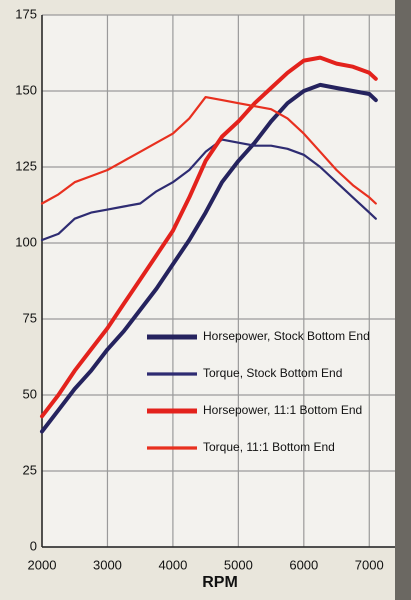  Describe the element at coordinates (369, 564) in the screenshot. I see `x-tick-label: 7000` at that location.